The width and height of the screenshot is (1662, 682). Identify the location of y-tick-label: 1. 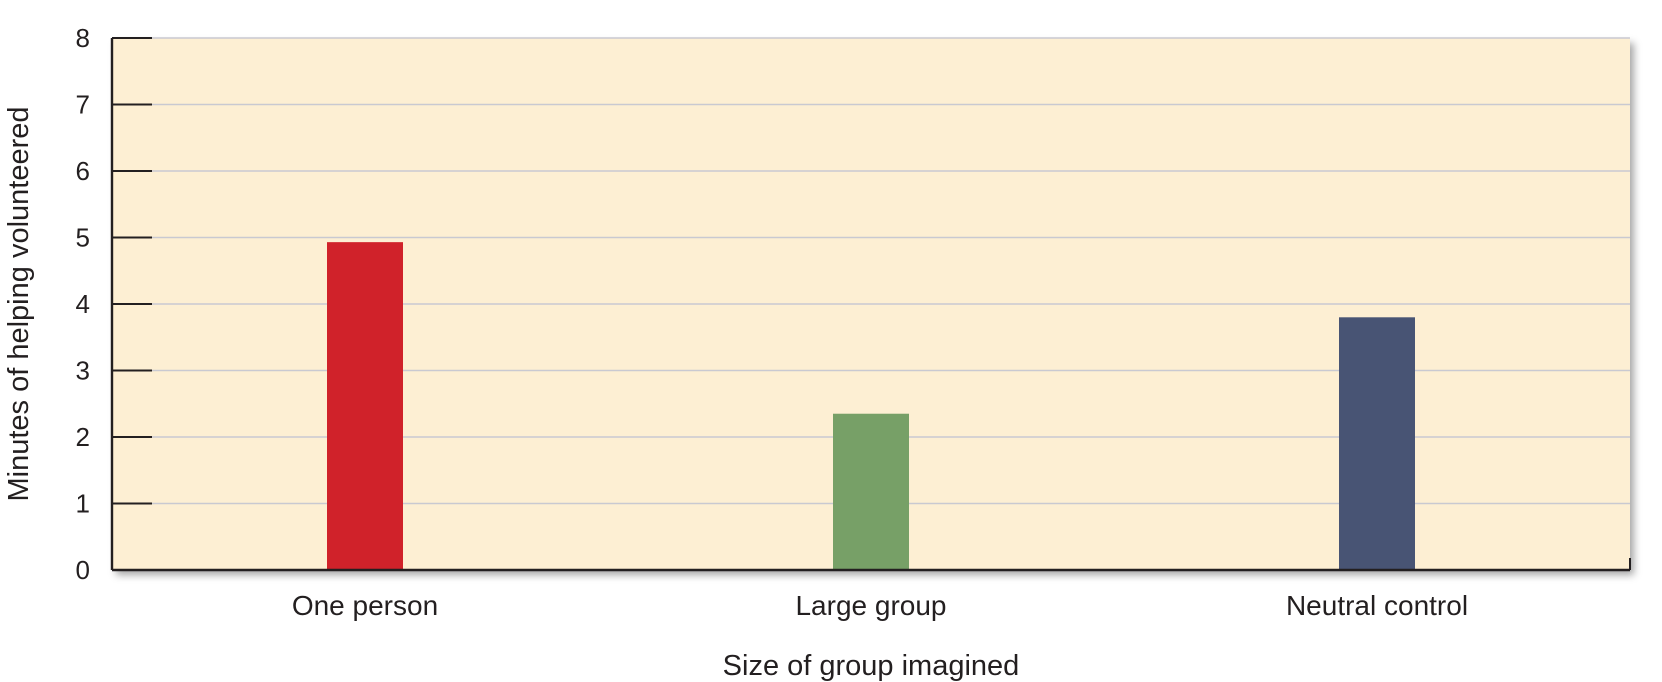
(83, 504).